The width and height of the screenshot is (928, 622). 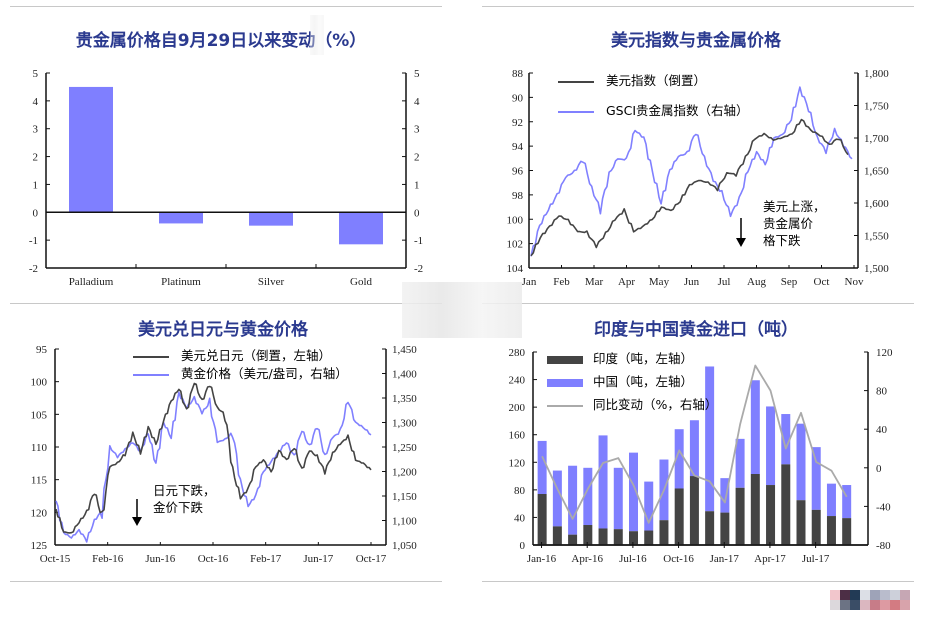 I want to click on svg-text: 1,500, so click(x=876, y=269).